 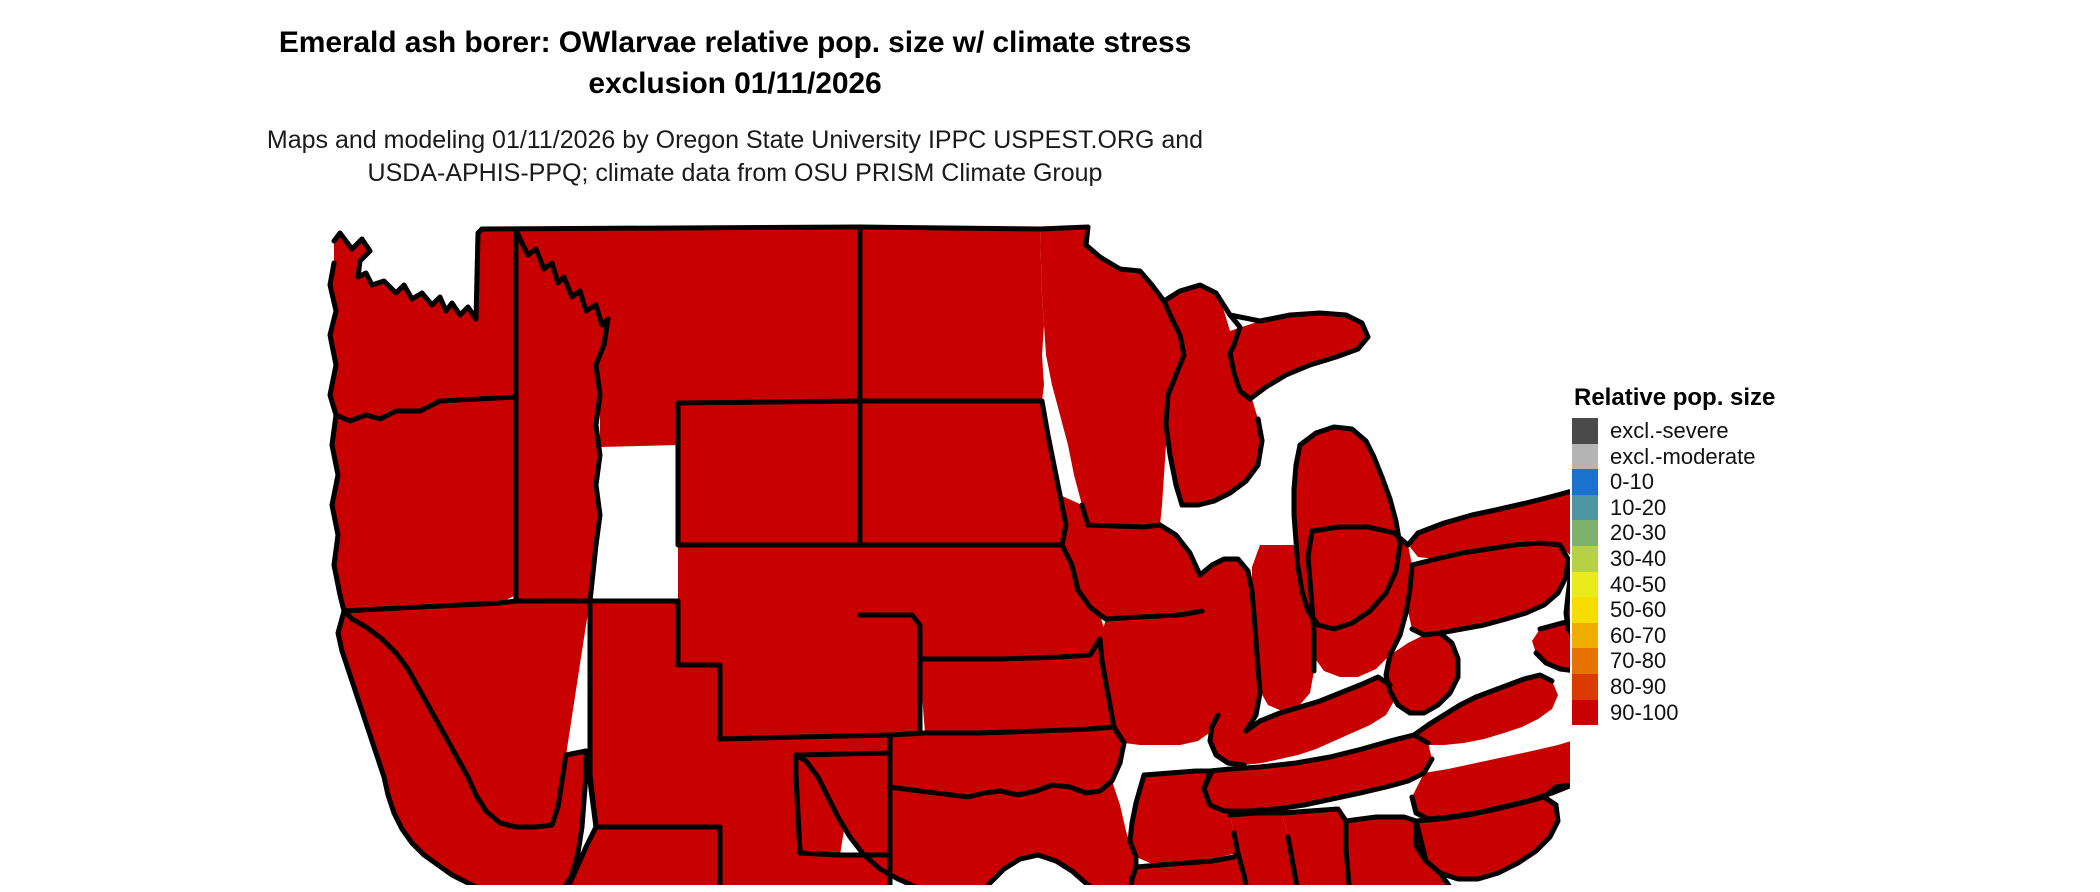 What do you see at coordinates (1486, 821) in the screenshot?
I see `border-nc-sc` at bounding box center [1486, 821].